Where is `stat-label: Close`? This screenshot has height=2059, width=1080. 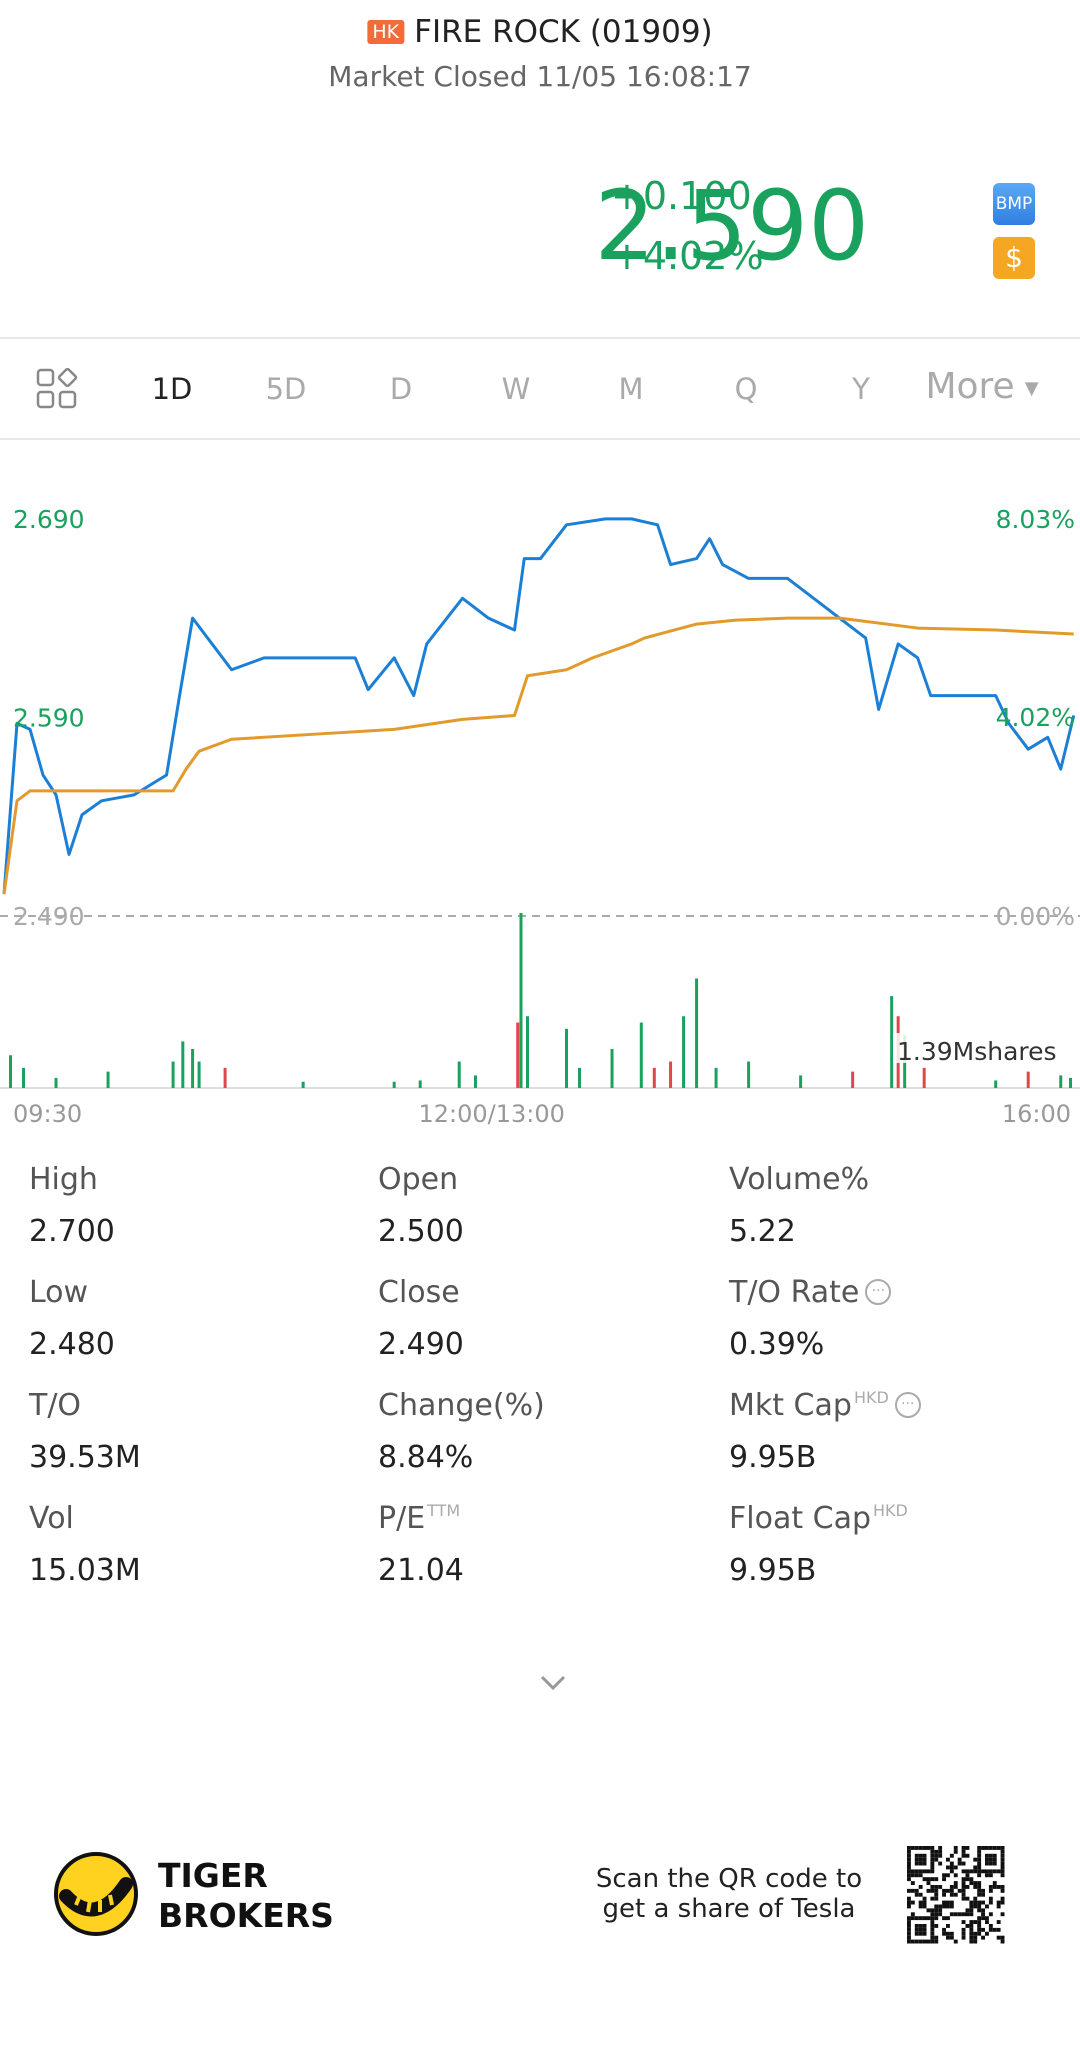
stat-label: Close is located at coordinates (419, 1292).